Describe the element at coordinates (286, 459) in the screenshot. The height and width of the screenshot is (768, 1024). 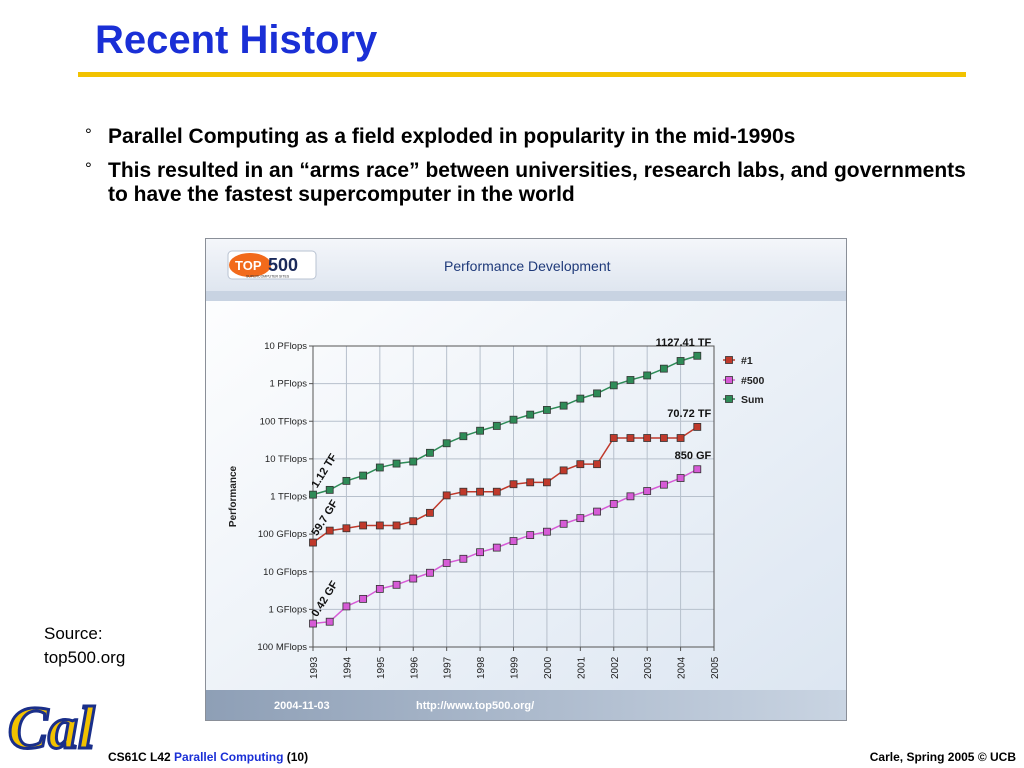
I see `y-tick-label: 10 TFlops` at that location.